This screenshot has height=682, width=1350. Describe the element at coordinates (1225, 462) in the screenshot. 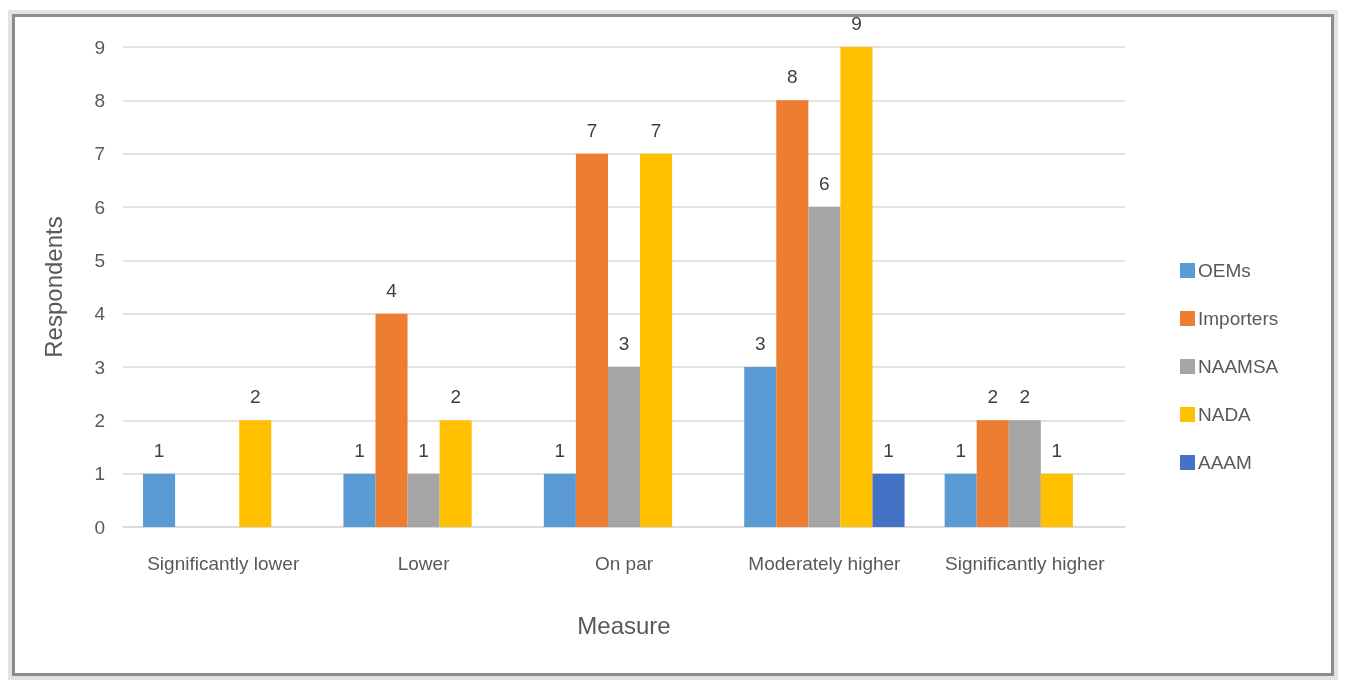

I see `legend-label: AAAM` at that location.